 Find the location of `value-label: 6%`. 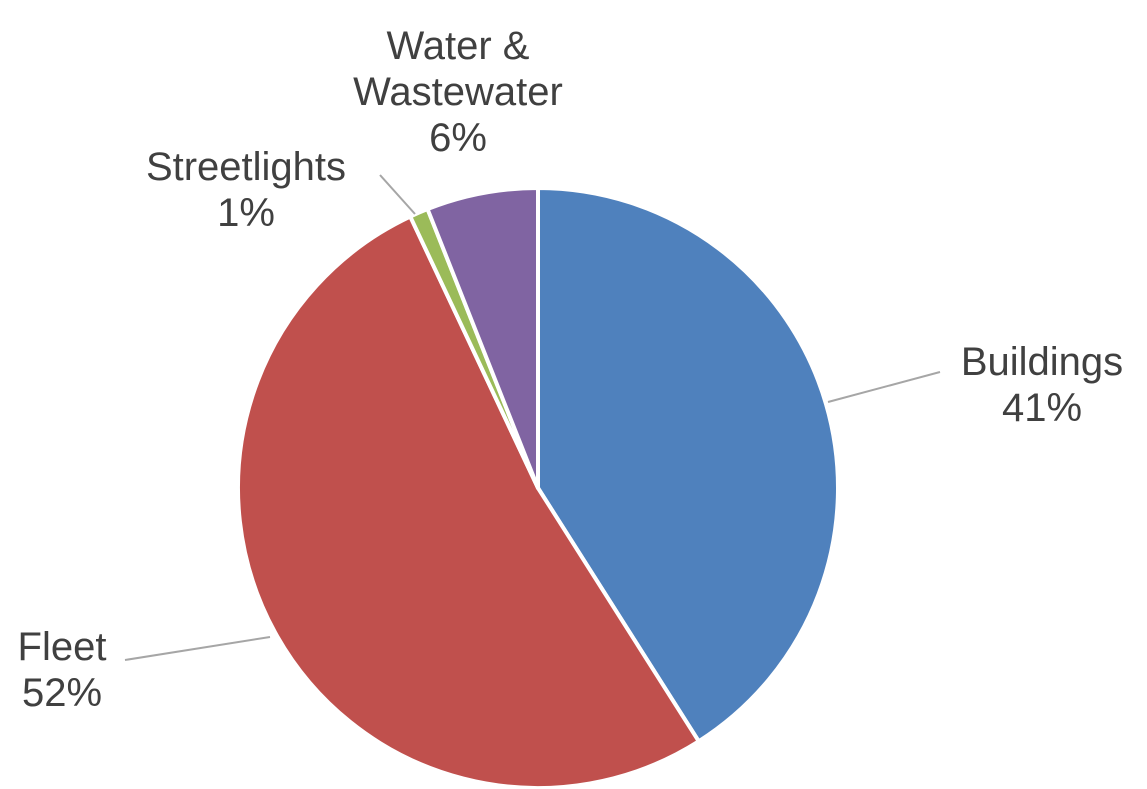

value-label: 6% is located at coordinates (458, 138).